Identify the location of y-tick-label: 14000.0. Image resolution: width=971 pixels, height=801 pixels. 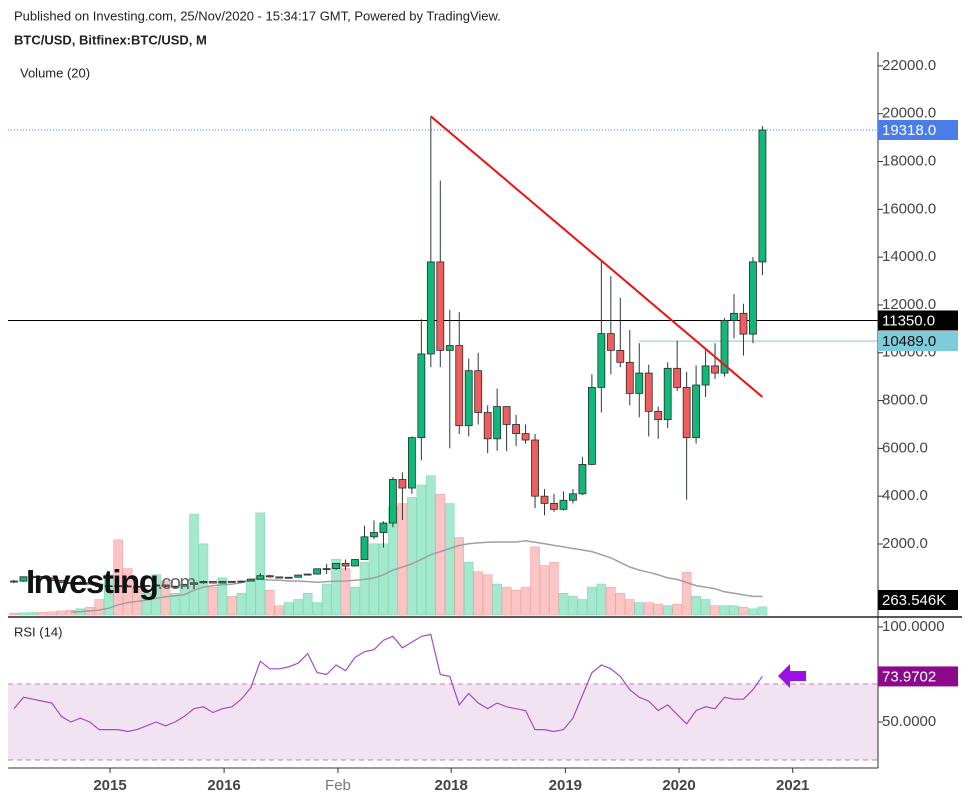
(909, 256).